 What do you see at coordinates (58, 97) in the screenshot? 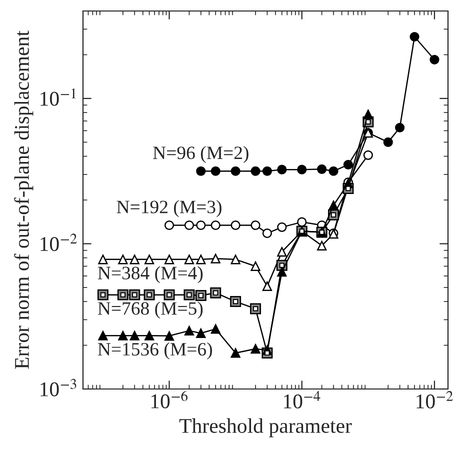
I see `y-tick-label: 10$^{−1}$` at bounding box center [58, 97].